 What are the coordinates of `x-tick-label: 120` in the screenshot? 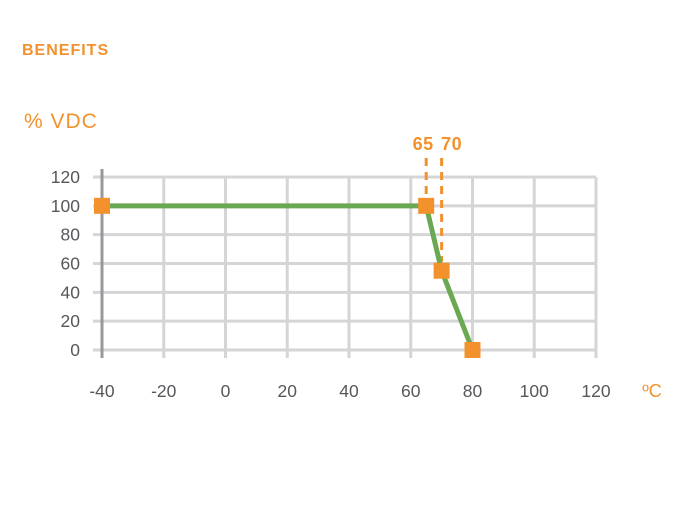 It's located at (595, 391).